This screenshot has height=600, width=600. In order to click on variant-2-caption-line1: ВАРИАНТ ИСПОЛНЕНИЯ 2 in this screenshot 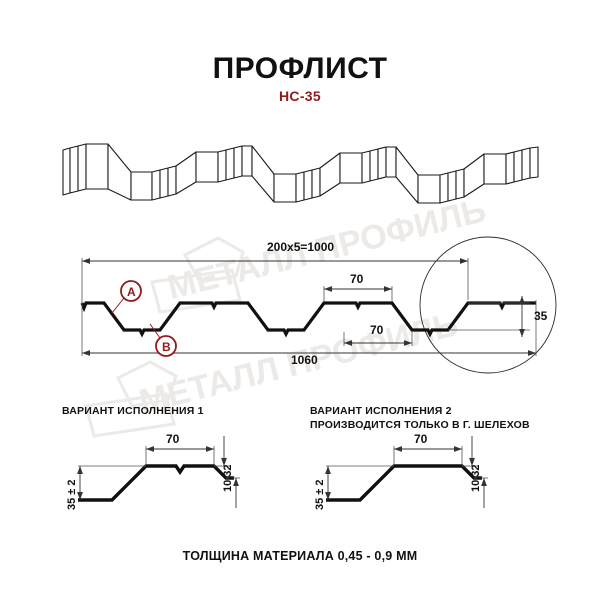, I will do `click(381, 411)`.